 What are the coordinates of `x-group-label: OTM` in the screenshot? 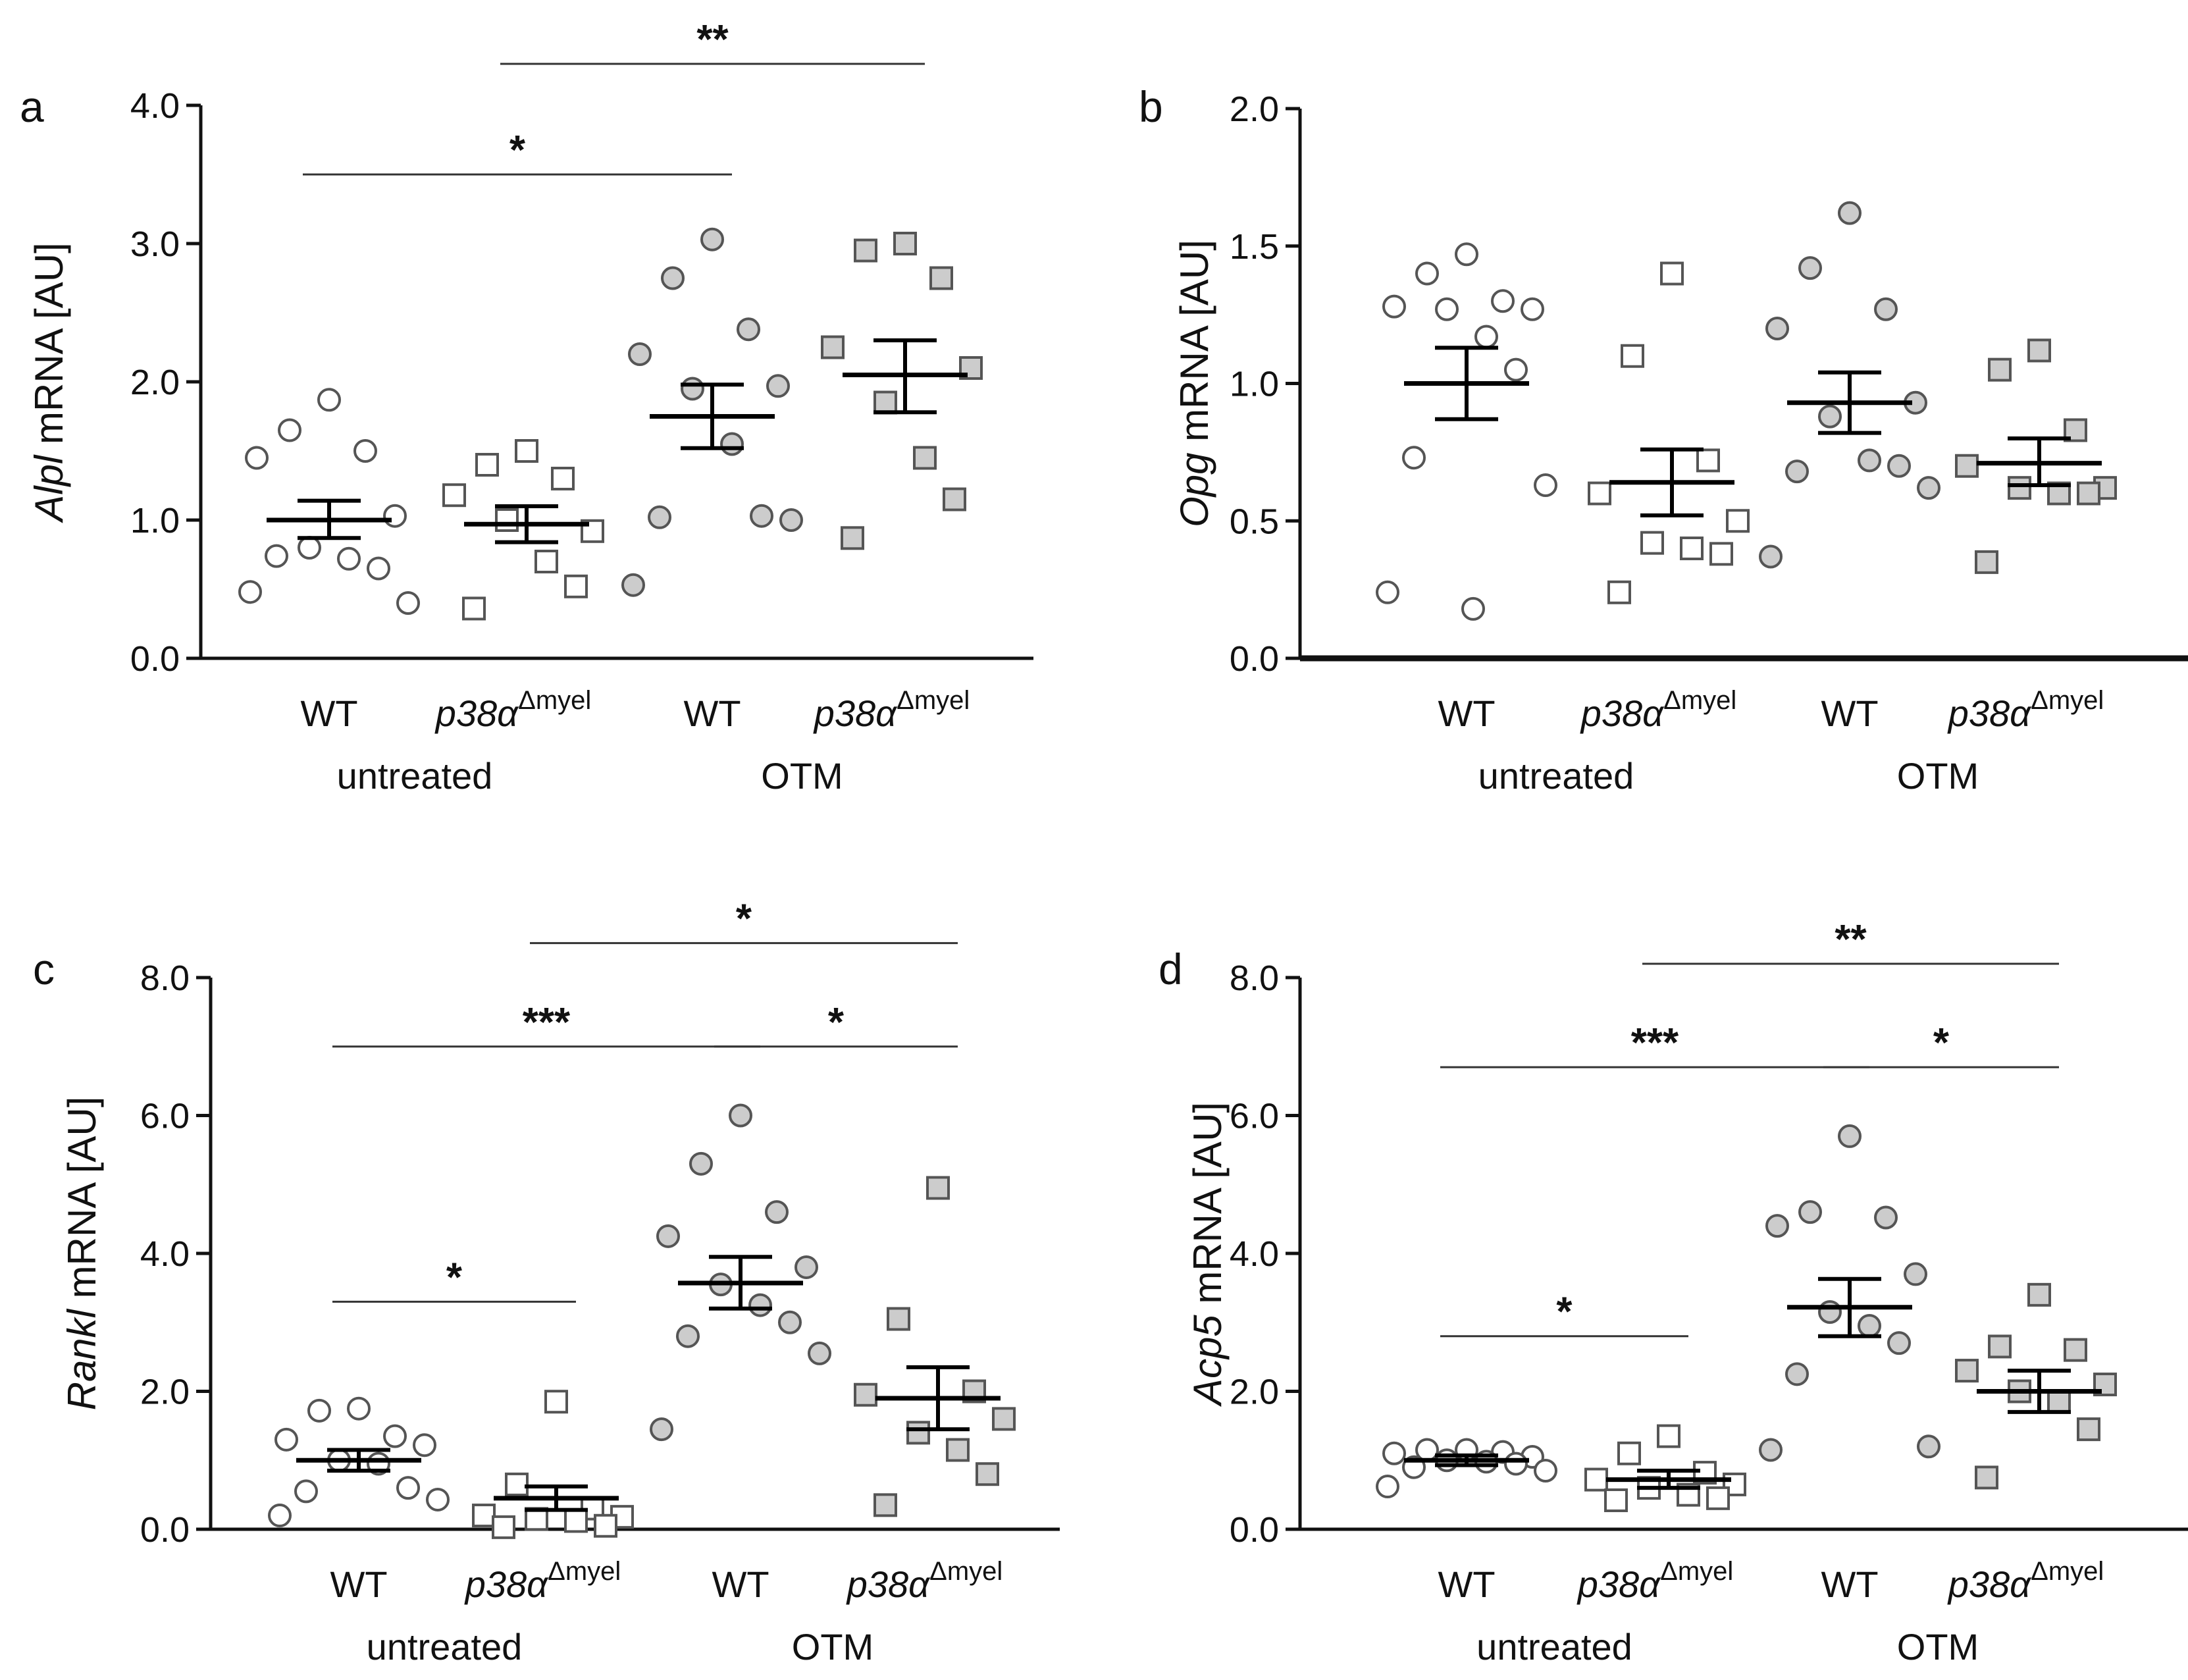 It's located at (1938, 1646).